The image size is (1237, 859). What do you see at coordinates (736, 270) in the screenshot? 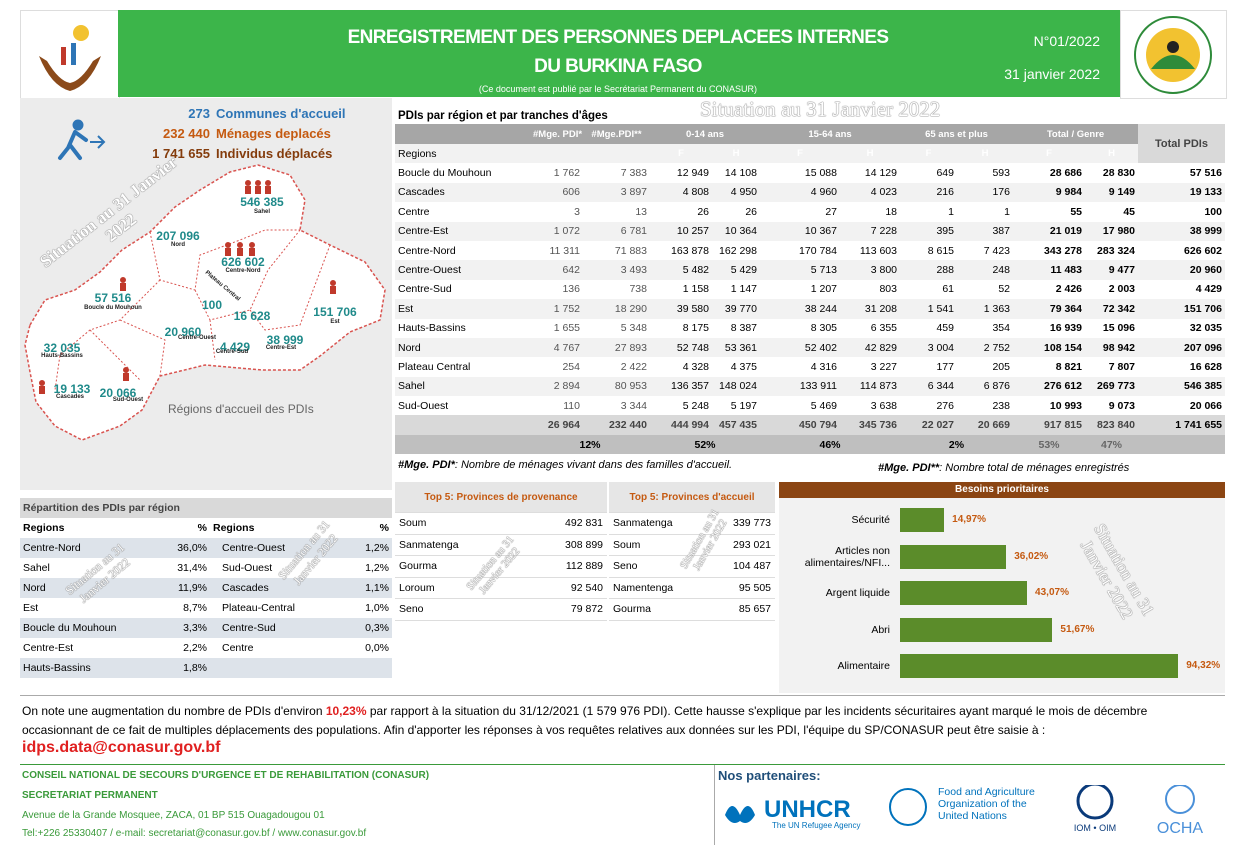
I see `cell: 5 429` at bounding box center [736, 270].